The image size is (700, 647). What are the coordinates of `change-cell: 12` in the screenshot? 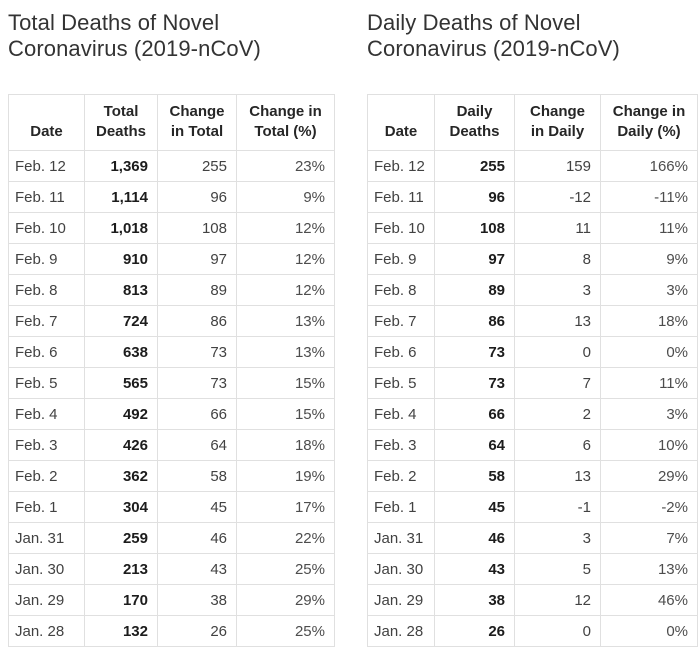 It's located at (557, 600).